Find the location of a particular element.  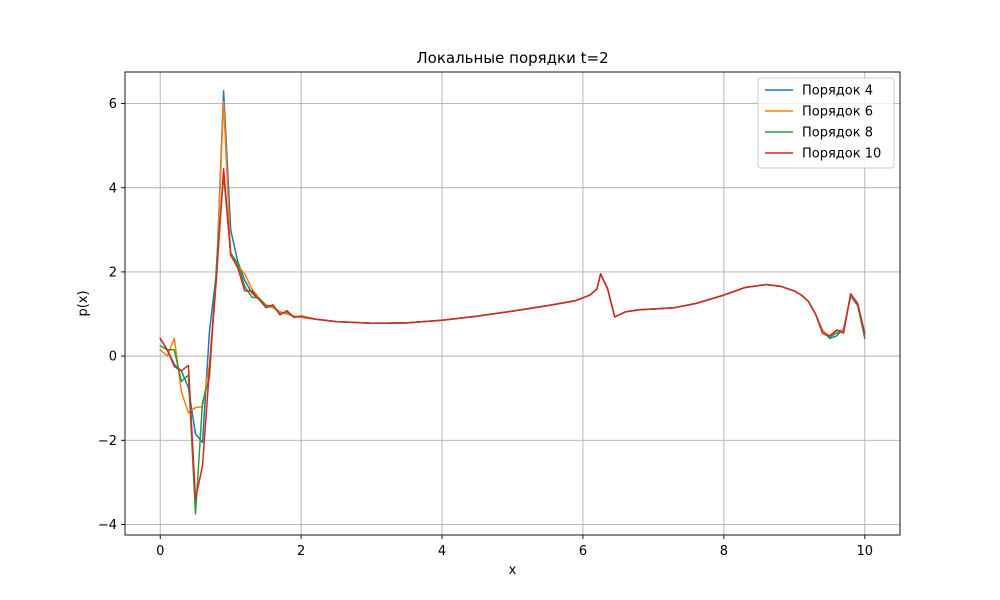

x-tick-label: 8 is located at coordinates (724, 551).